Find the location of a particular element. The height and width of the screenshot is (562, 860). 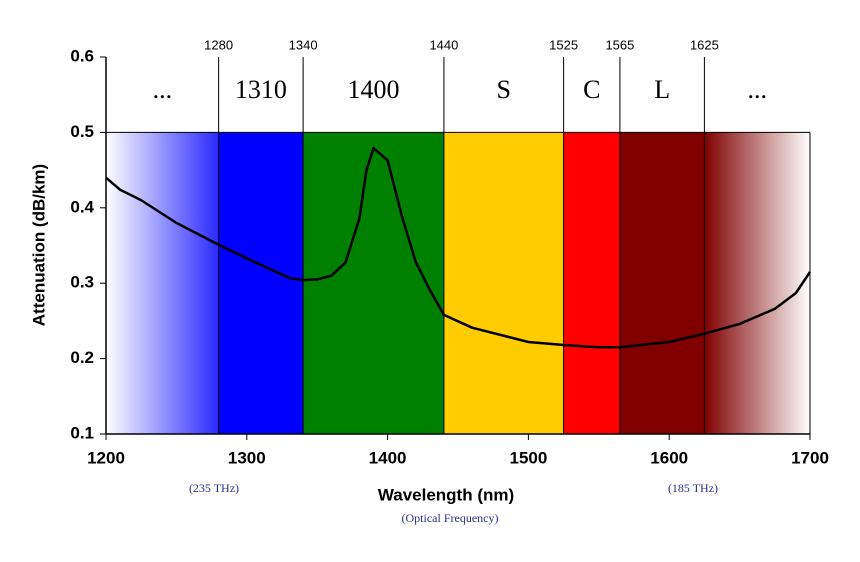

band-label: S is located at coordinates (504, 89).